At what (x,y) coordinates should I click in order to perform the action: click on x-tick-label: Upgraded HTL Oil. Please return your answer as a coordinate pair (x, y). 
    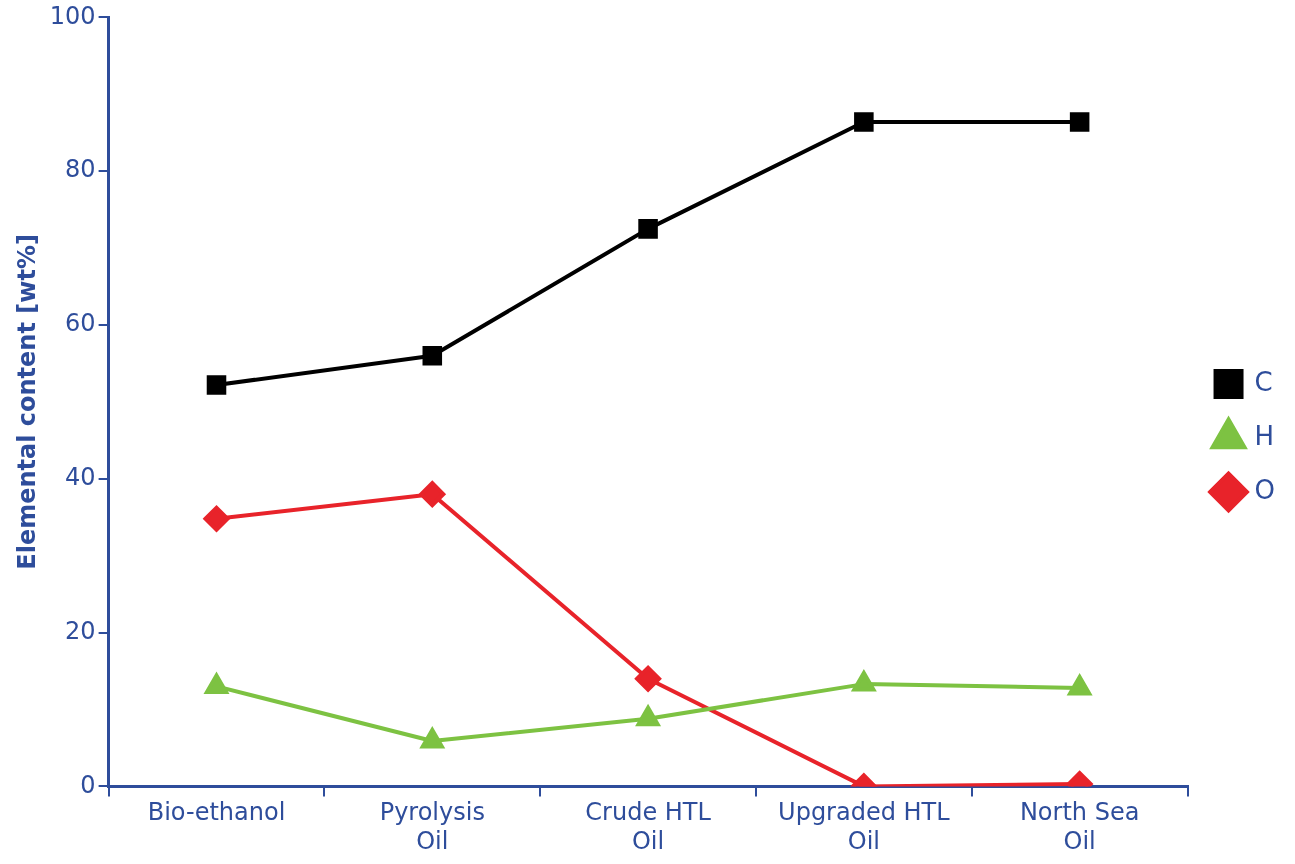
    Looking at the image, I should click on (864, 826).